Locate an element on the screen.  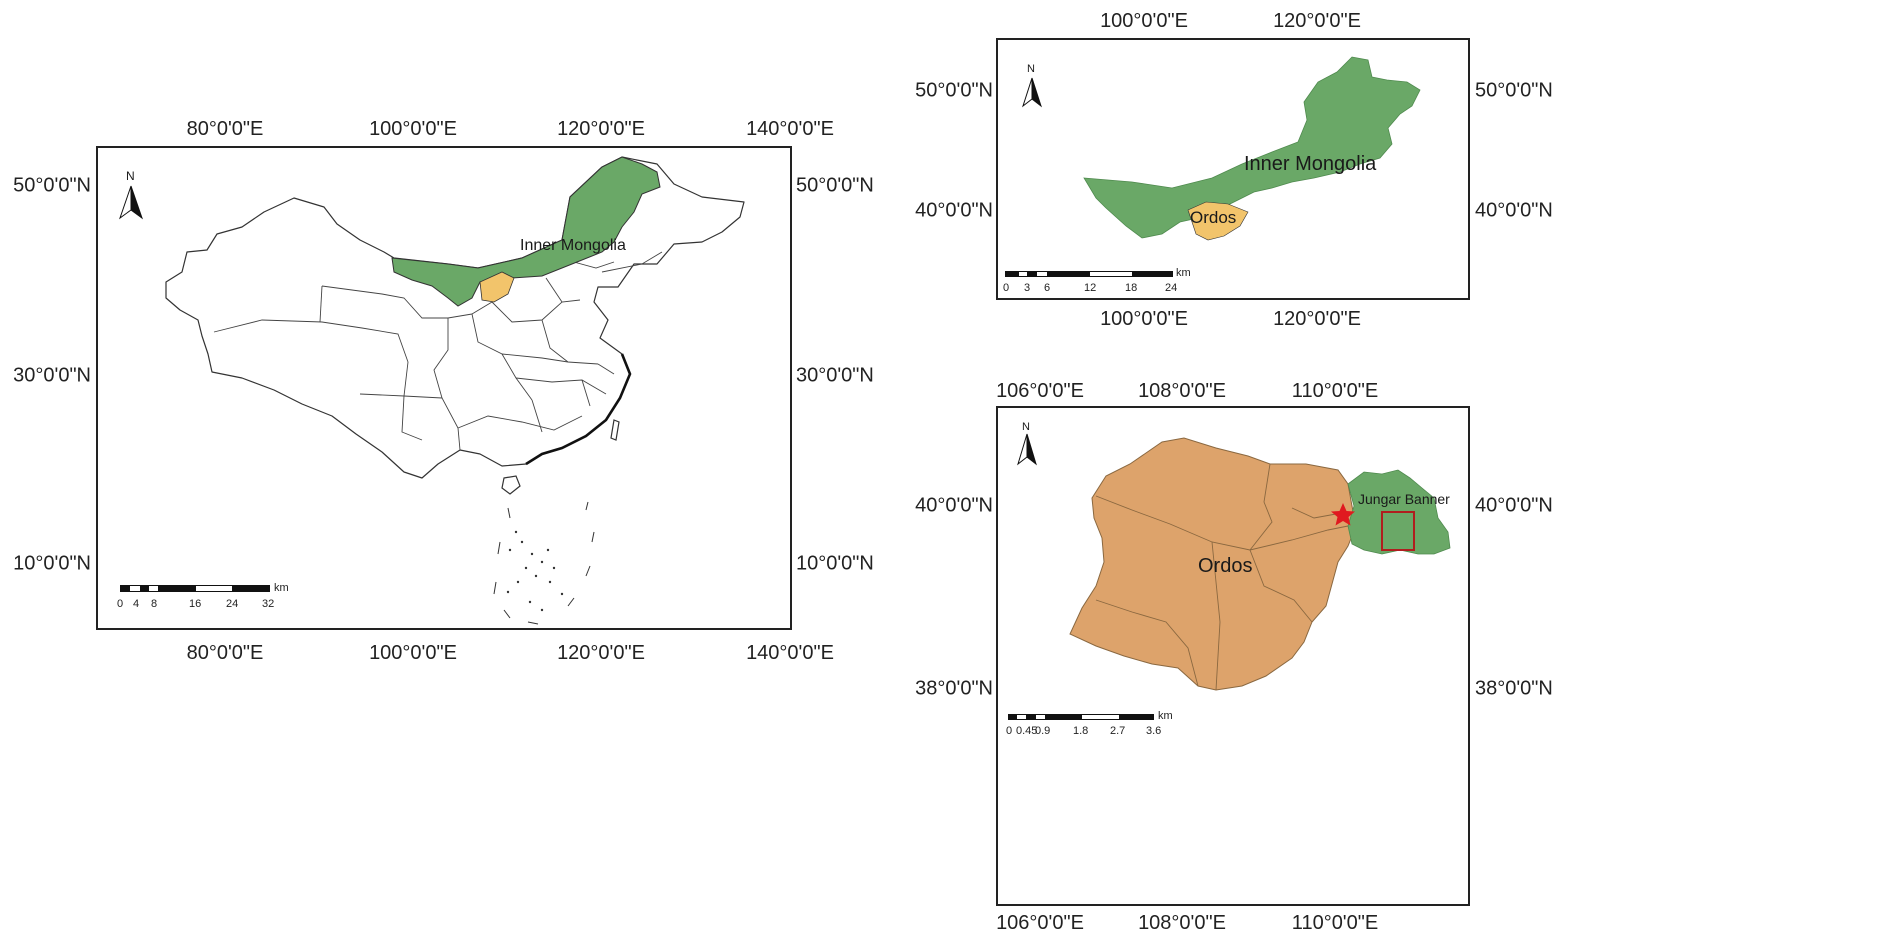
scale-tick: 1.8 is located at coordinates (1080, 731).